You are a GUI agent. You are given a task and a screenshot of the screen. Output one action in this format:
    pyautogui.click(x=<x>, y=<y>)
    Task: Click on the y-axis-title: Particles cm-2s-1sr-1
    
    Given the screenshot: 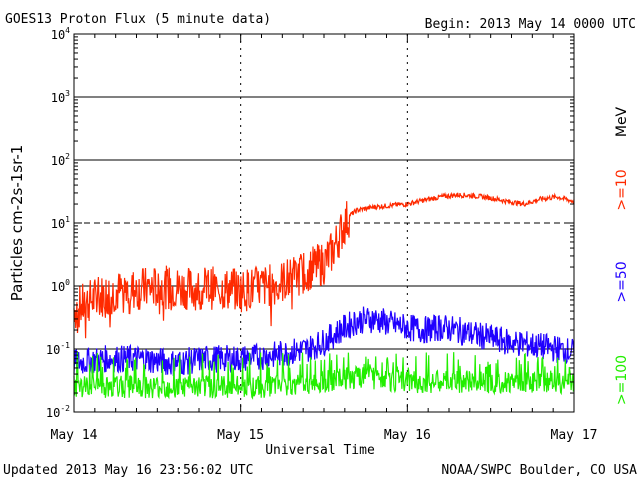 What is the action you would take?
    pyautogui.click(x=17, y=223)
    